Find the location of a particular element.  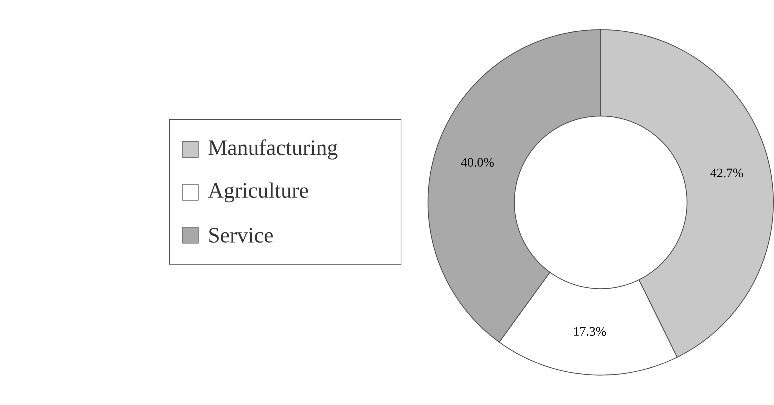

legend-label: Manufacturing is located at coordinates (273, 150).